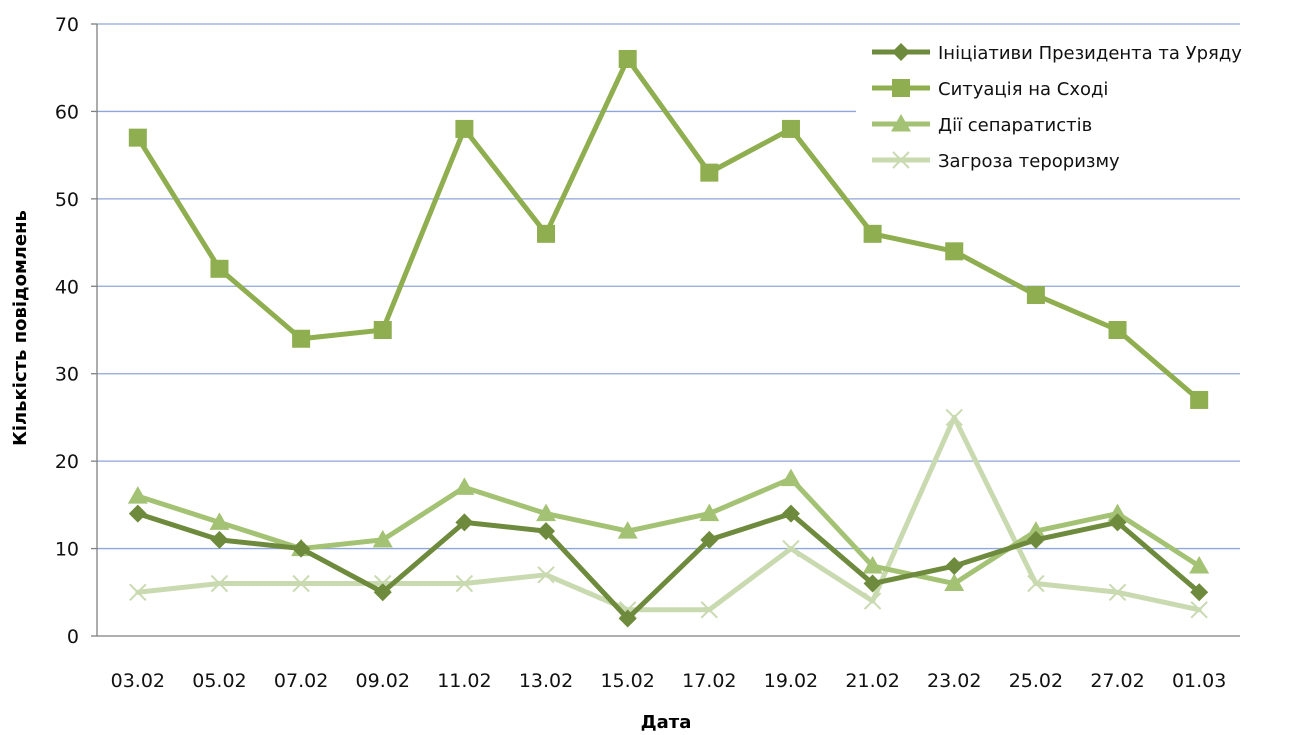 This screenshot has height=735, width=1315. I want to click on y-tick-label: 40, so click(67, 287).